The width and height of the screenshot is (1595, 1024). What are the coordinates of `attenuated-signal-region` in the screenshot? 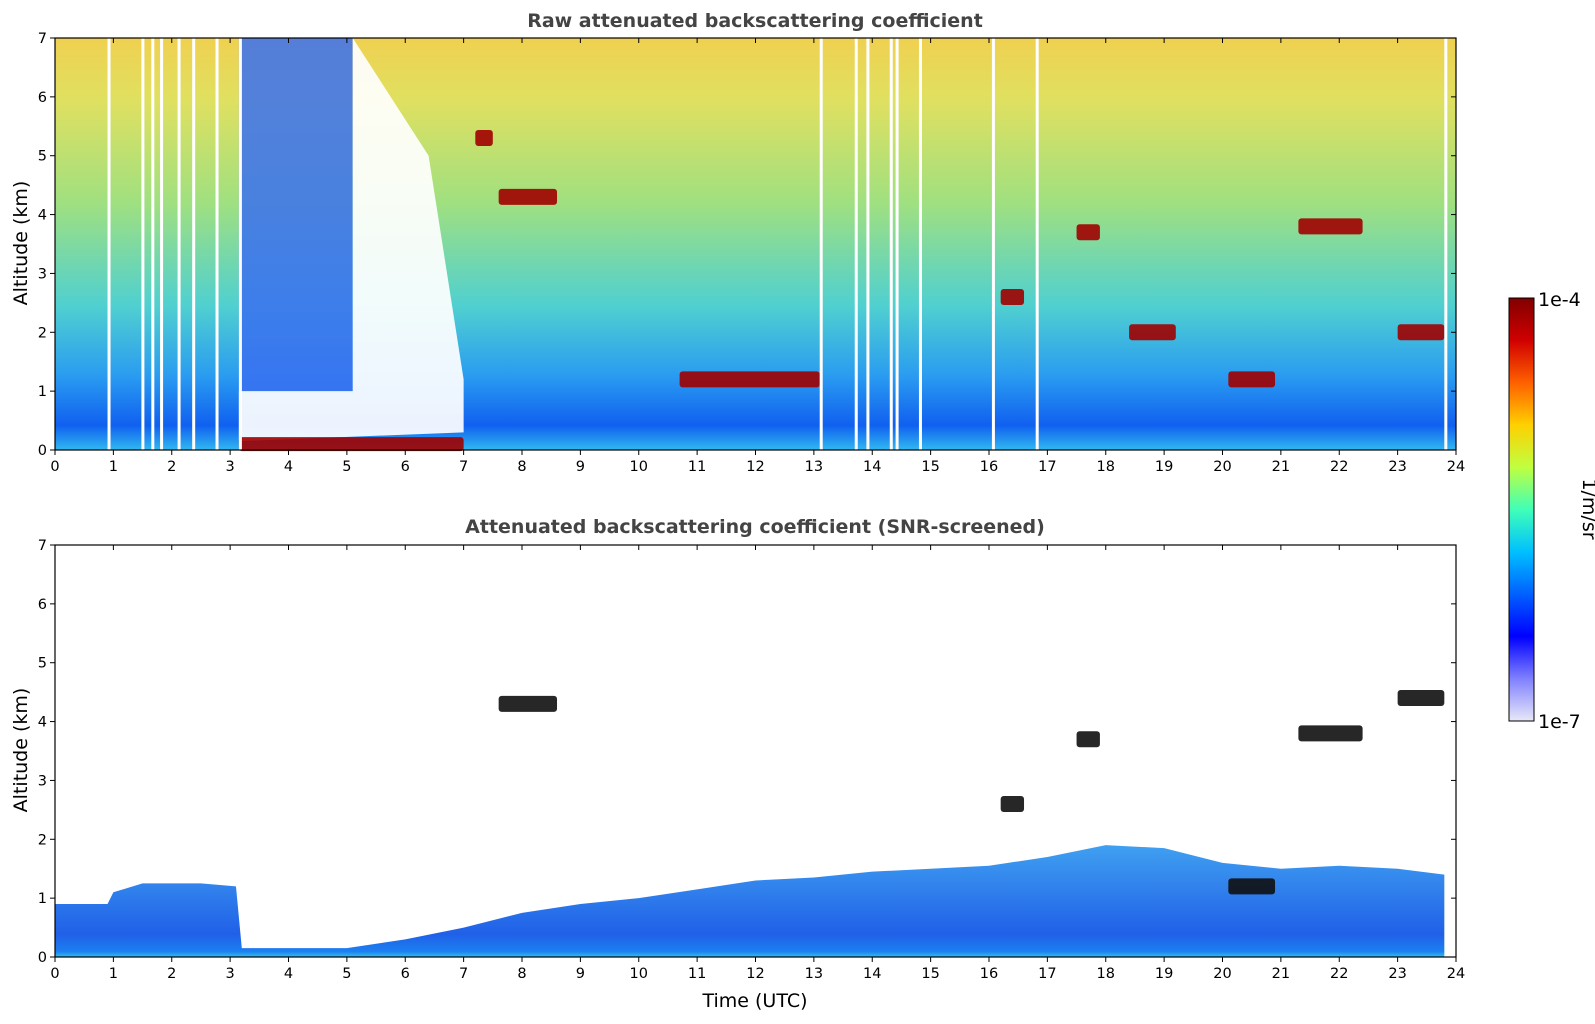 It's located at (351, 240).